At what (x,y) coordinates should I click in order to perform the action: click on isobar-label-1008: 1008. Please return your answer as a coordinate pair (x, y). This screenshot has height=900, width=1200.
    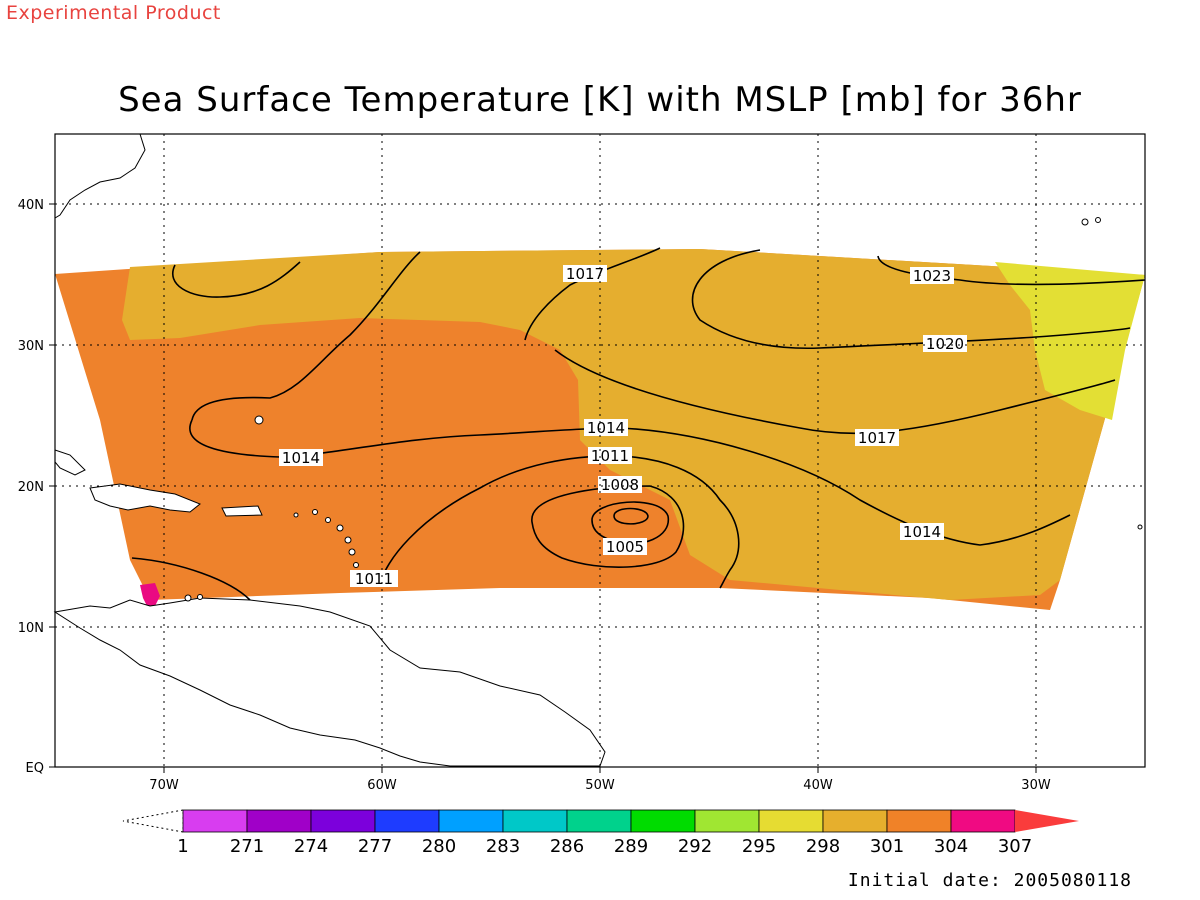
    Looking at the image, I should click on (620, 485).